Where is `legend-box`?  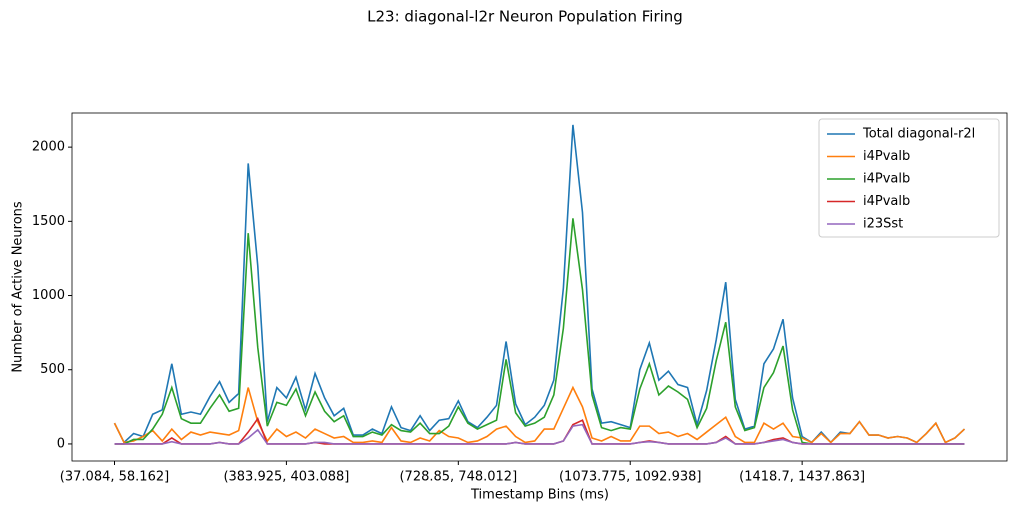
legend-box is located at coordinates (909, 178).